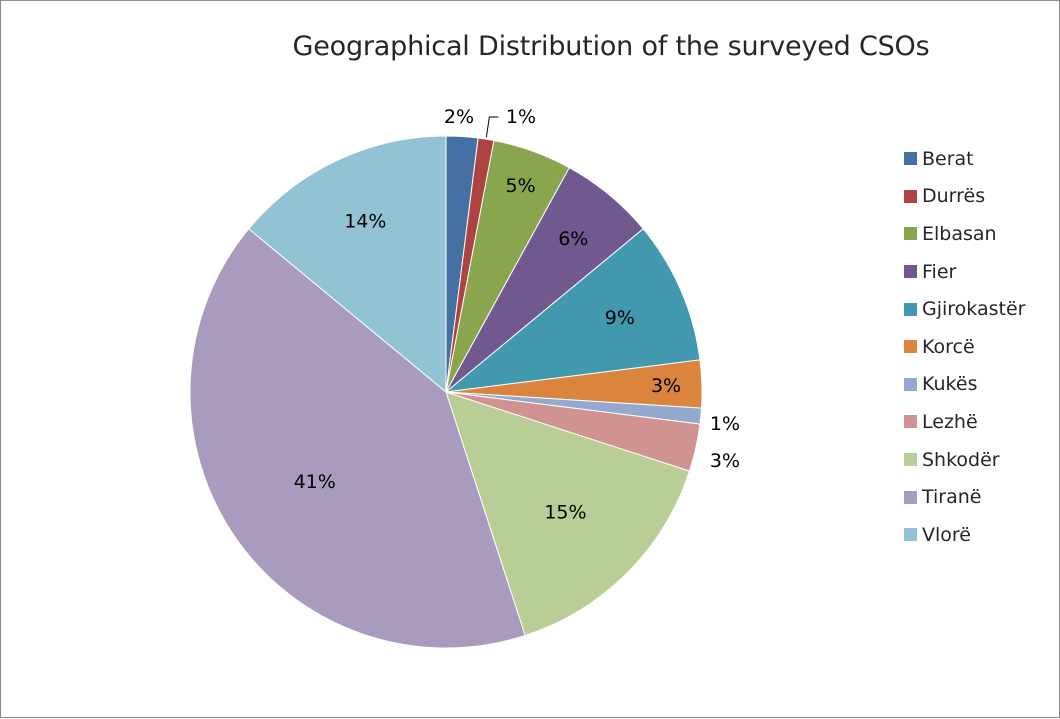  I want to click on legend-item-fier: Fier, so click(964, 272).